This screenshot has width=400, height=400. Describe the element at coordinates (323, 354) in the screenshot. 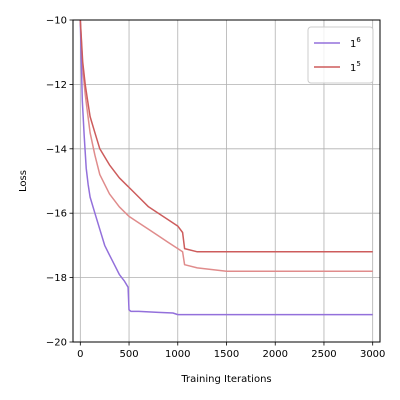

I see `x-tick-label: 2500` at that location.